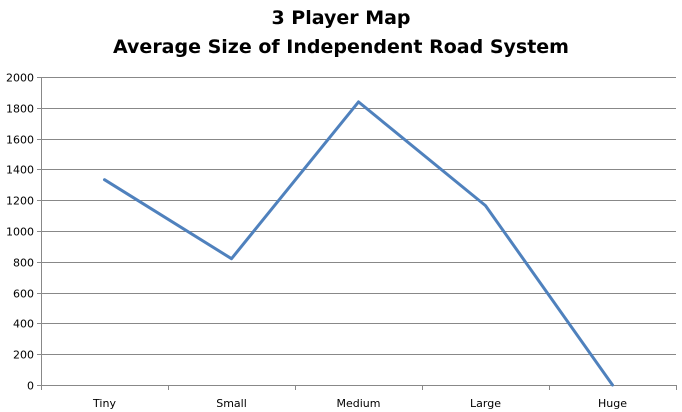  I want to click on chart-title-line-2: Average Size of Independent Road System, so click(341, 47).